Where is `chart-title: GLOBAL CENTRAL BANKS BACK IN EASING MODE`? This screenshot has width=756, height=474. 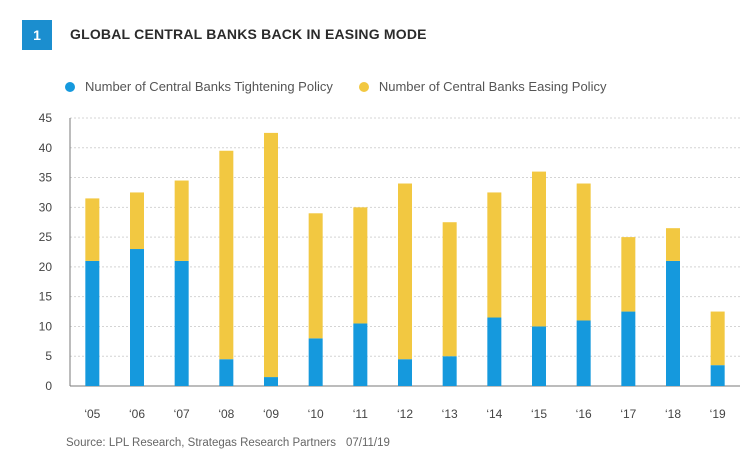 chart-title: GLOBAL CENTRAL BANKS BACK IN EASING MODE is located at coordinates (248, 34).